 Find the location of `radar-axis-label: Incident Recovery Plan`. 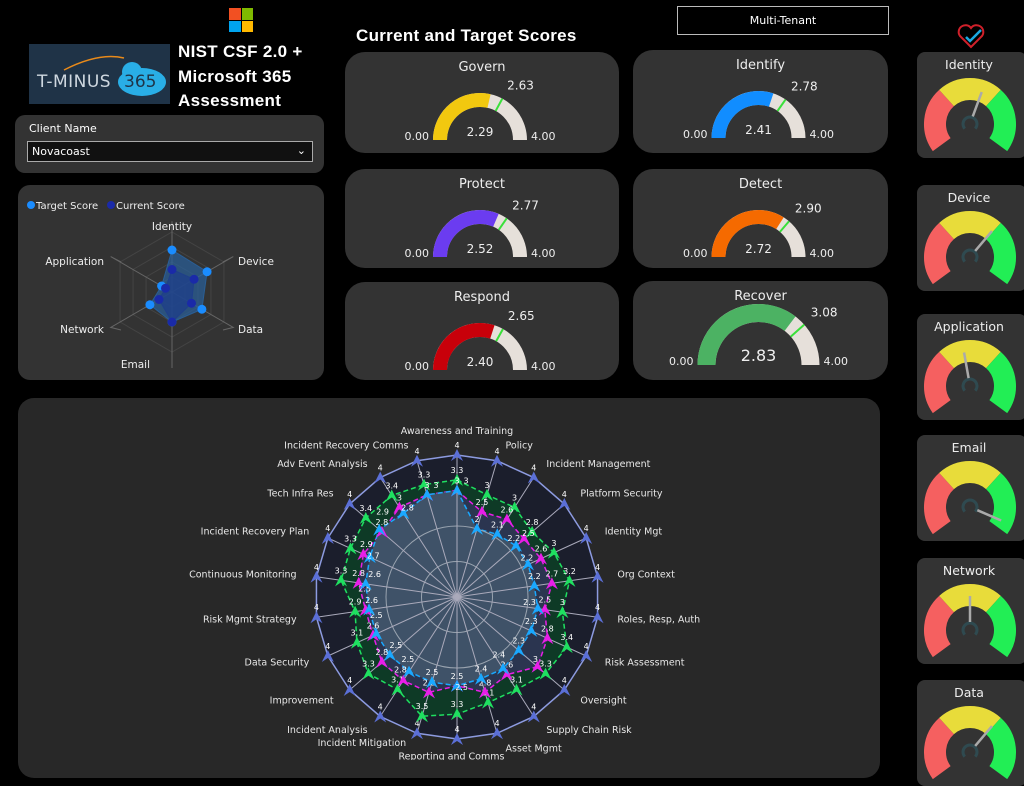

radar-axis-label: Incident Recovery Plan is located at coordinates (255, 531).